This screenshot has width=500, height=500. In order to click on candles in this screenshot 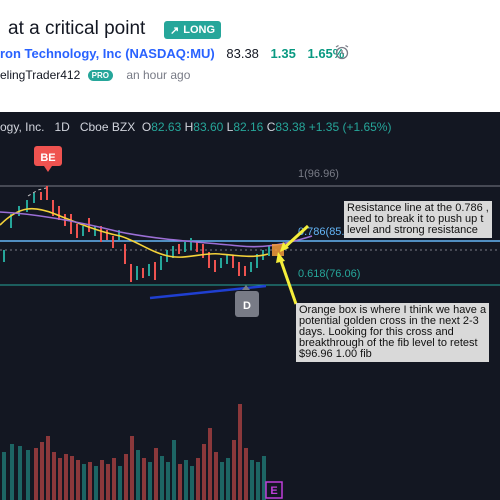, I will do `click(136, 234)`.